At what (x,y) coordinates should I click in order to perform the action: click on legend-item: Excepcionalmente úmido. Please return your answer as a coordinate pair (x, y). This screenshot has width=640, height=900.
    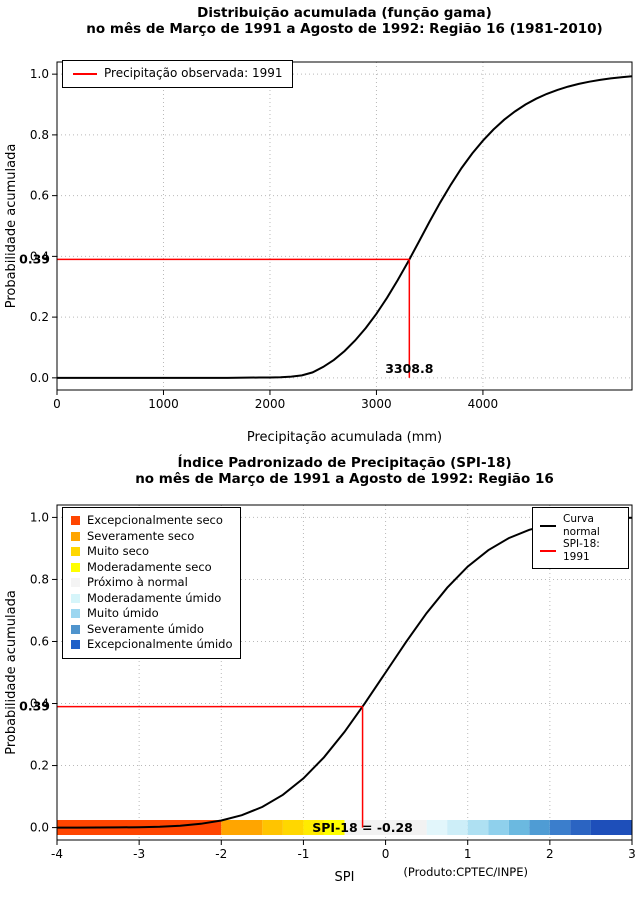
    Looking at the image, I should click on (151, 645).